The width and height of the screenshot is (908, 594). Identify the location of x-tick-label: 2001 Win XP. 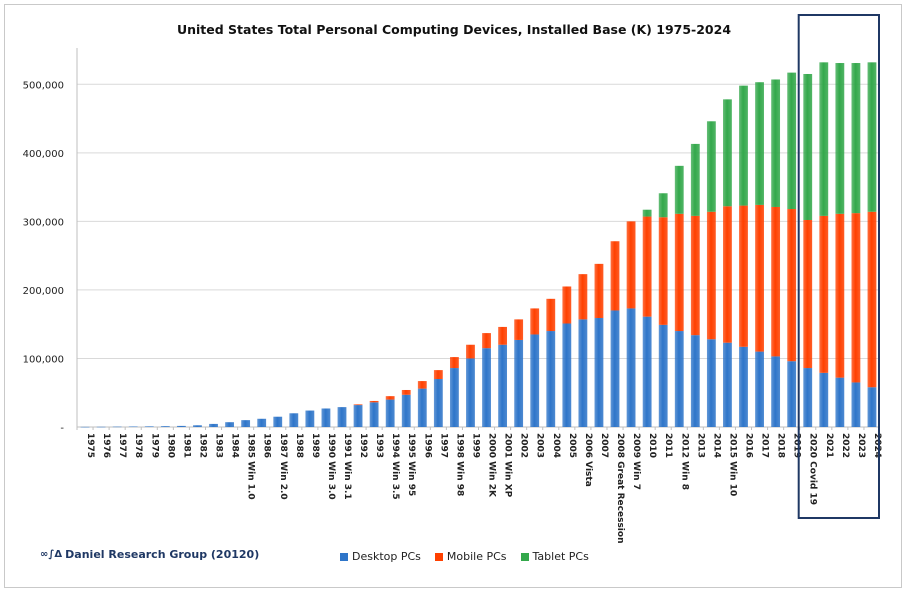
(508, 465).